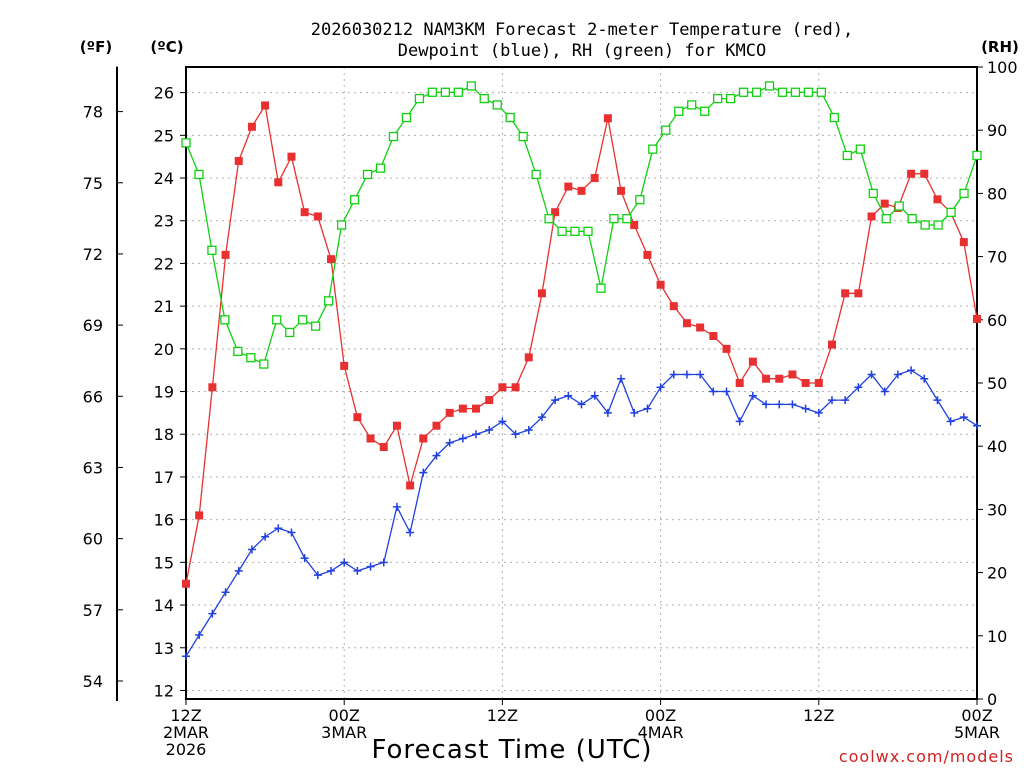 This screenshot has height=768, width=1024. Describe the element at coordinates (164, 93) in the screenshot. I see `celsius-tick-label: 26` at that location.